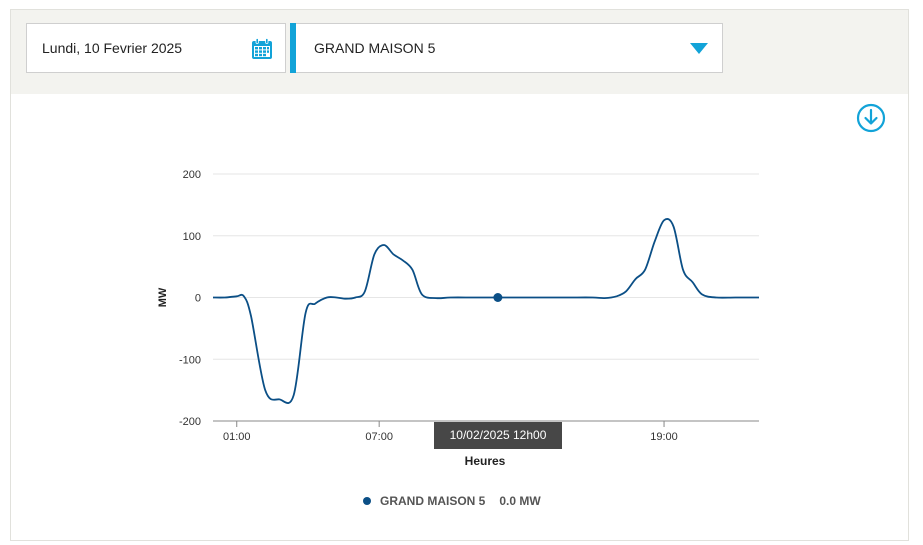 The height and width of the screenshot is (545, 923). What do you see at coordinates (485, 461) in the screenshot?
I see `x-axis-title: Heures` at bounding box center [485, 461].